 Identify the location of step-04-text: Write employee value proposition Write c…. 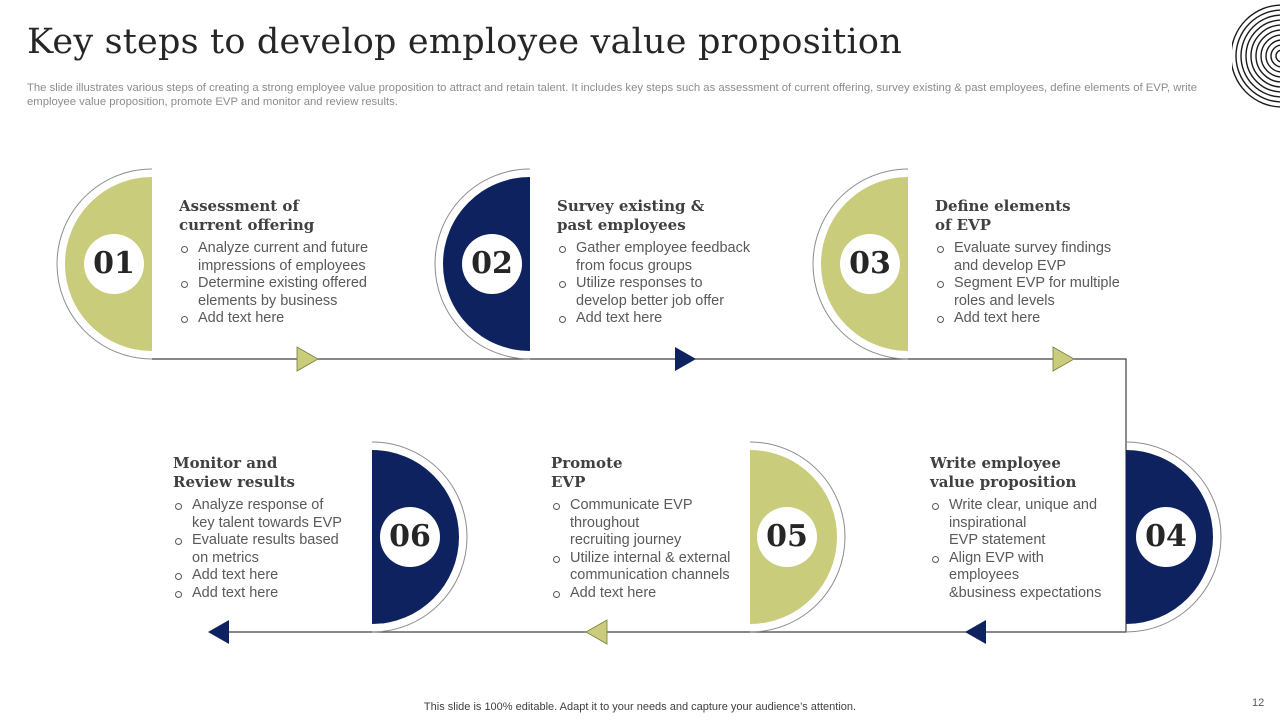
(1040, 528).